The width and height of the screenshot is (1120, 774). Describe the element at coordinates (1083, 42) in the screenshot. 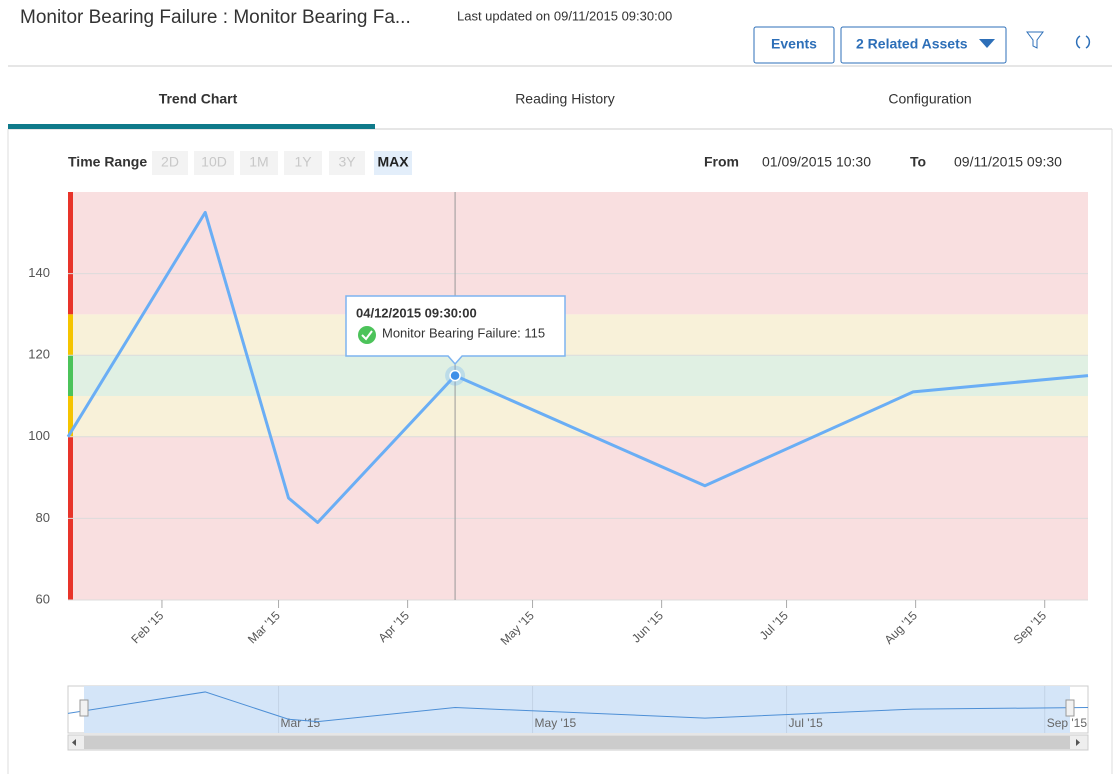

I see `refresh-icon` at that location.